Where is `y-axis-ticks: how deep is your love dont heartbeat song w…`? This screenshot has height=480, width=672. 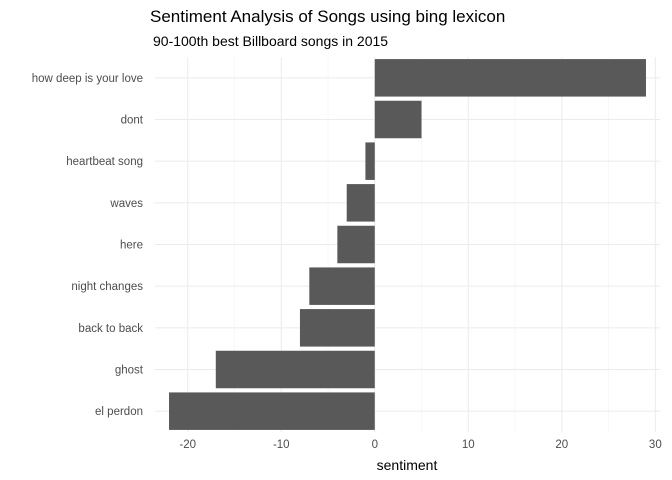
y-axis-ticks: how deep is your love dont heartbeat song w… is located at coordinates (88, 245).